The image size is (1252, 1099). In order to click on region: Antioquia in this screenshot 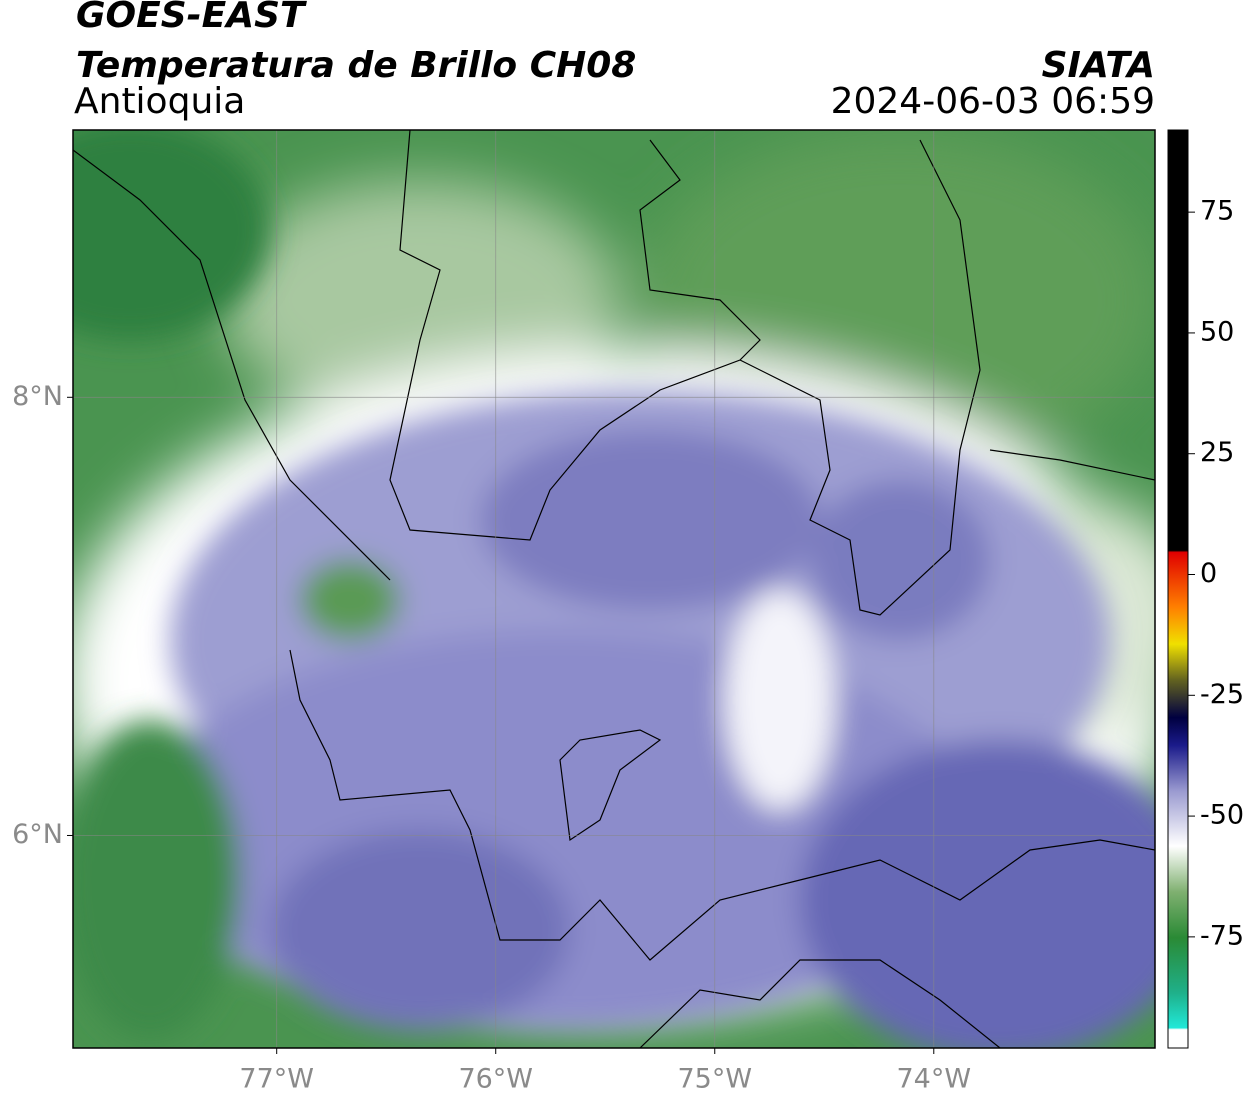, I will do `click(159, 101)`.